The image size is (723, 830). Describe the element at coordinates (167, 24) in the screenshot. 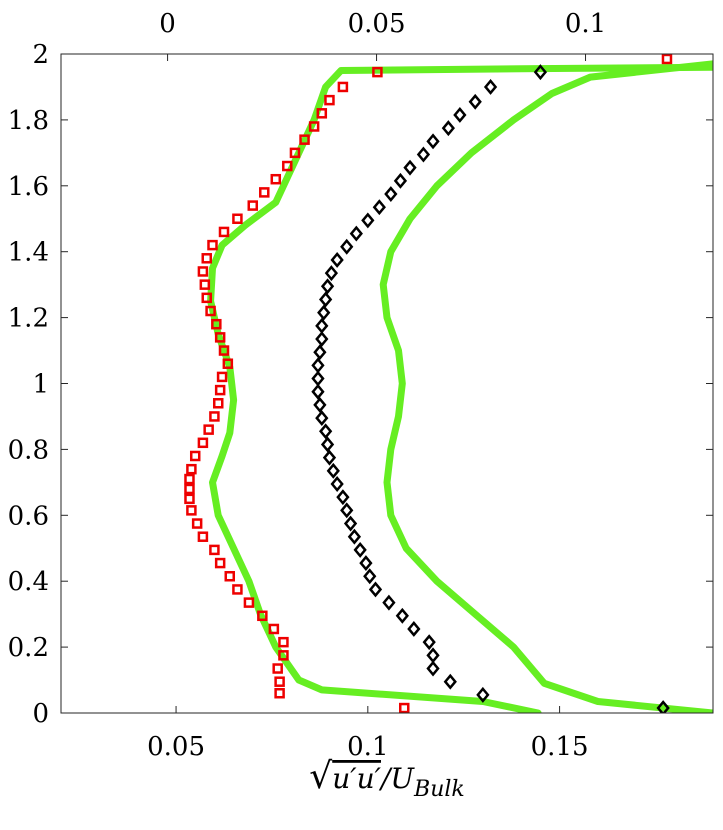

I see `top-x-tick-label: 0` at that location.